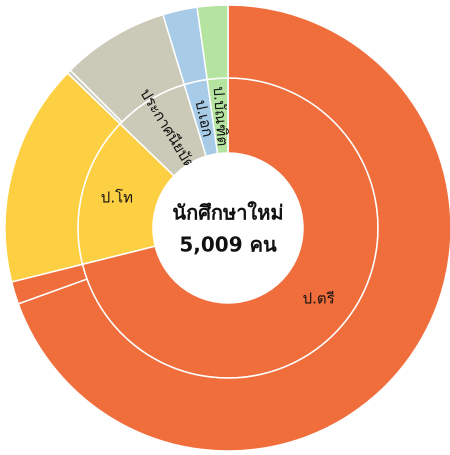 The height and width of the screenshot is (455, 450). What do you see at coordinates (227, 213) in the screenshot?
I see `center-title: นักศึกษาใหม่` at bounding box center [227, 213].